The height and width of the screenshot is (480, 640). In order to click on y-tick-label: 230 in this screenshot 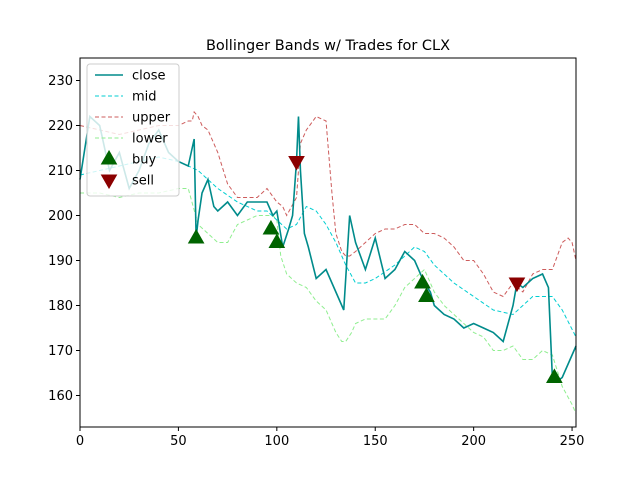, I will do `click(60, 81)`.